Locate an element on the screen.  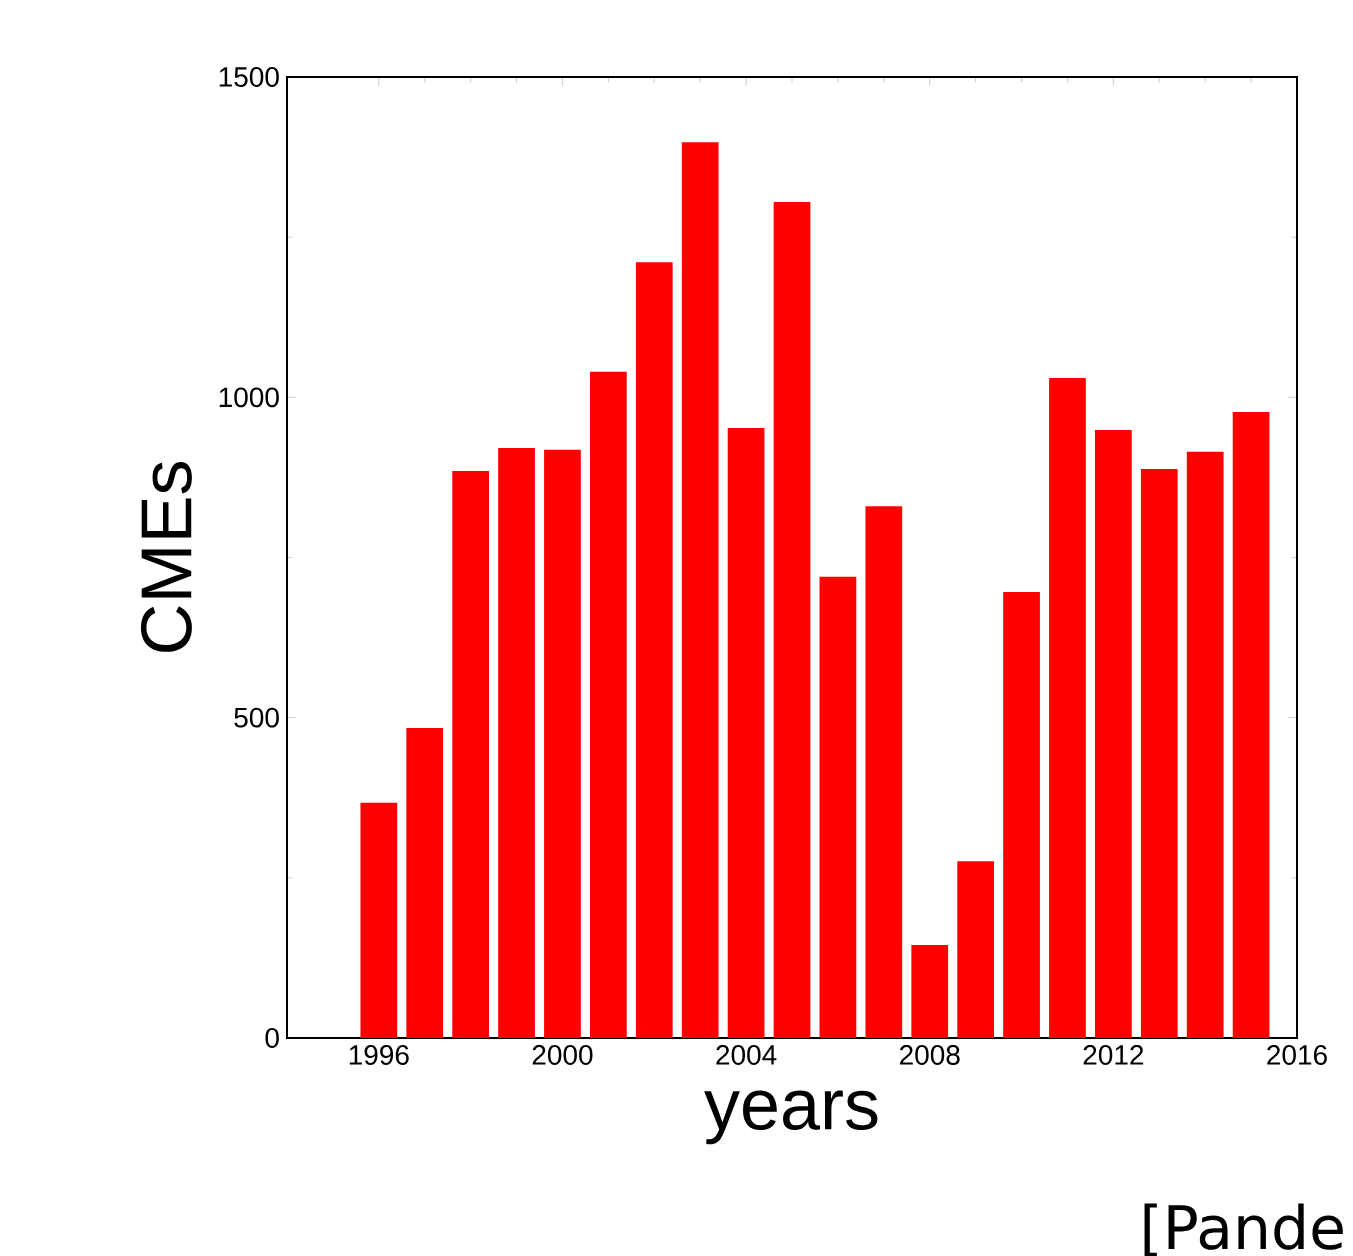
y-tick-label: 1500 is located at coordinates (249, 77).